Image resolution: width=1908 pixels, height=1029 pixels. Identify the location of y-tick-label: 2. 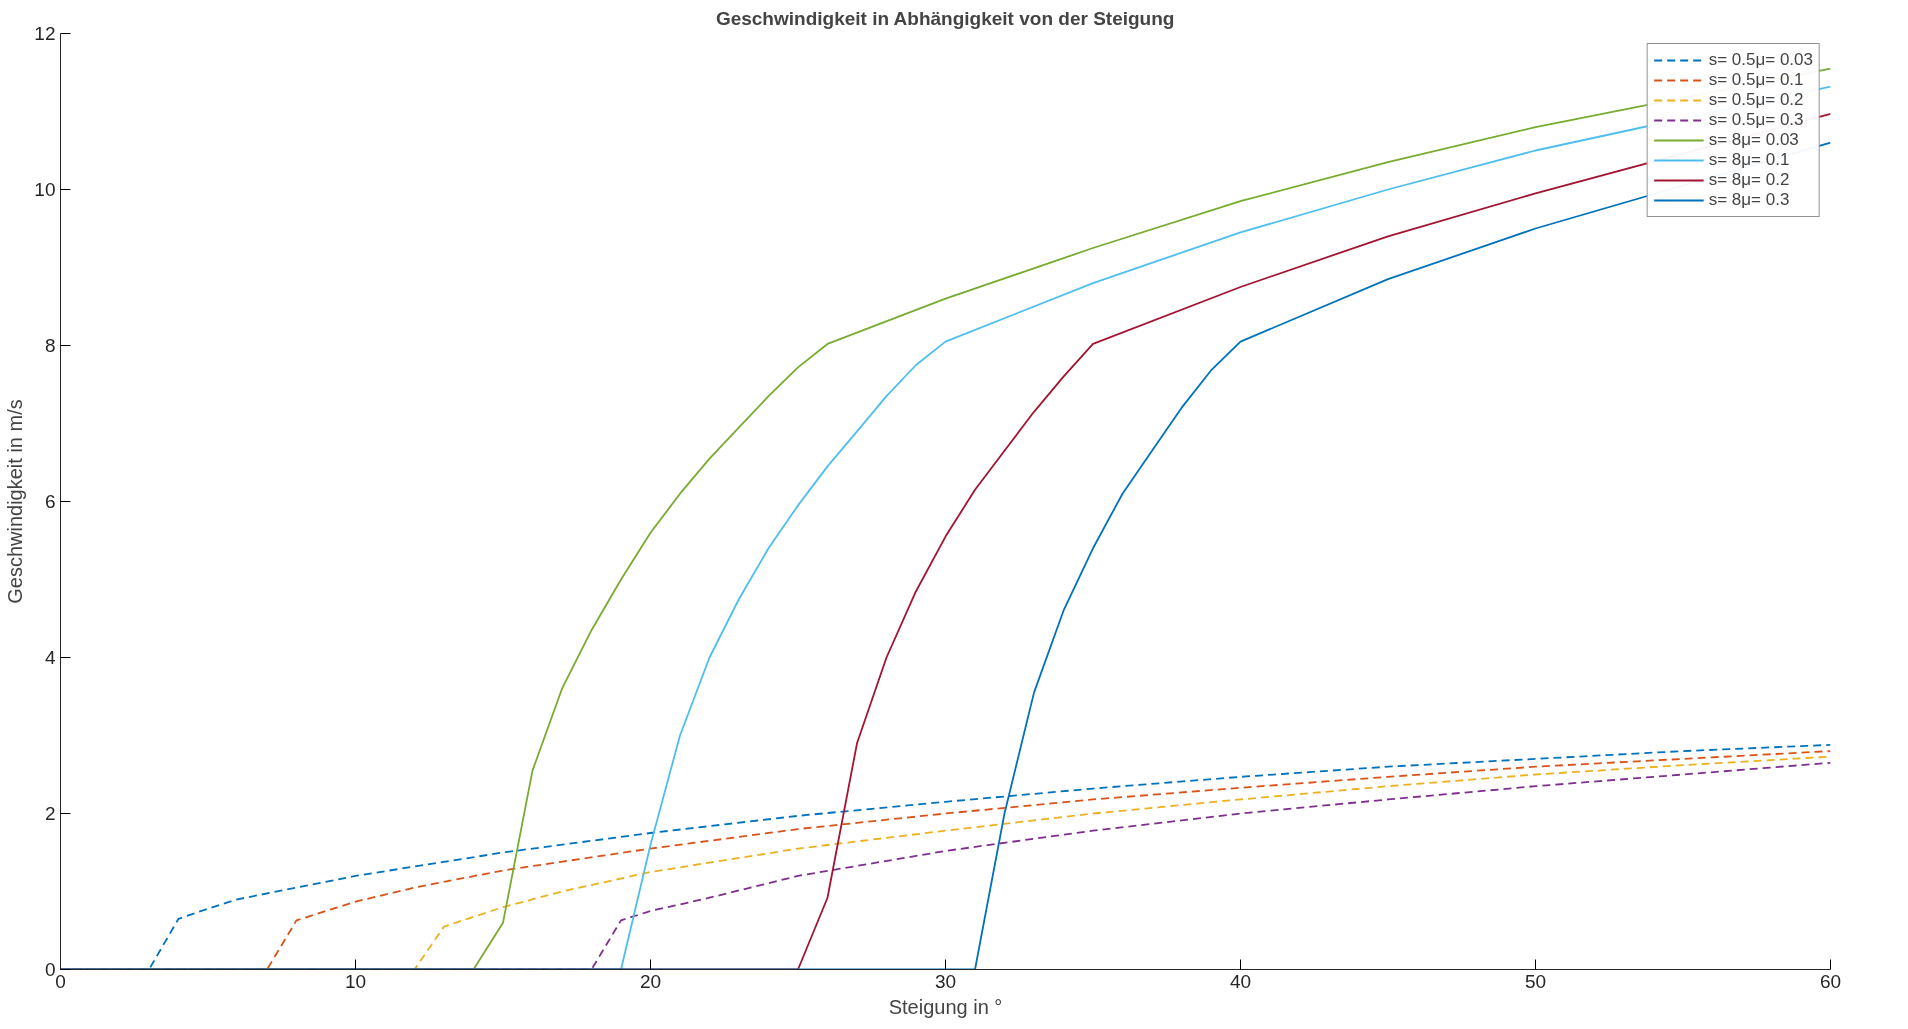
(50, 813).